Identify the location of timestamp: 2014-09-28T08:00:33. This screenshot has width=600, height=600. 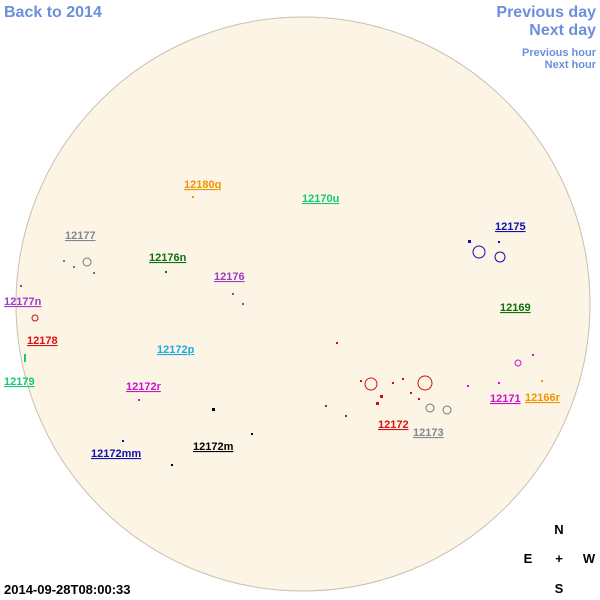
(67, 589).